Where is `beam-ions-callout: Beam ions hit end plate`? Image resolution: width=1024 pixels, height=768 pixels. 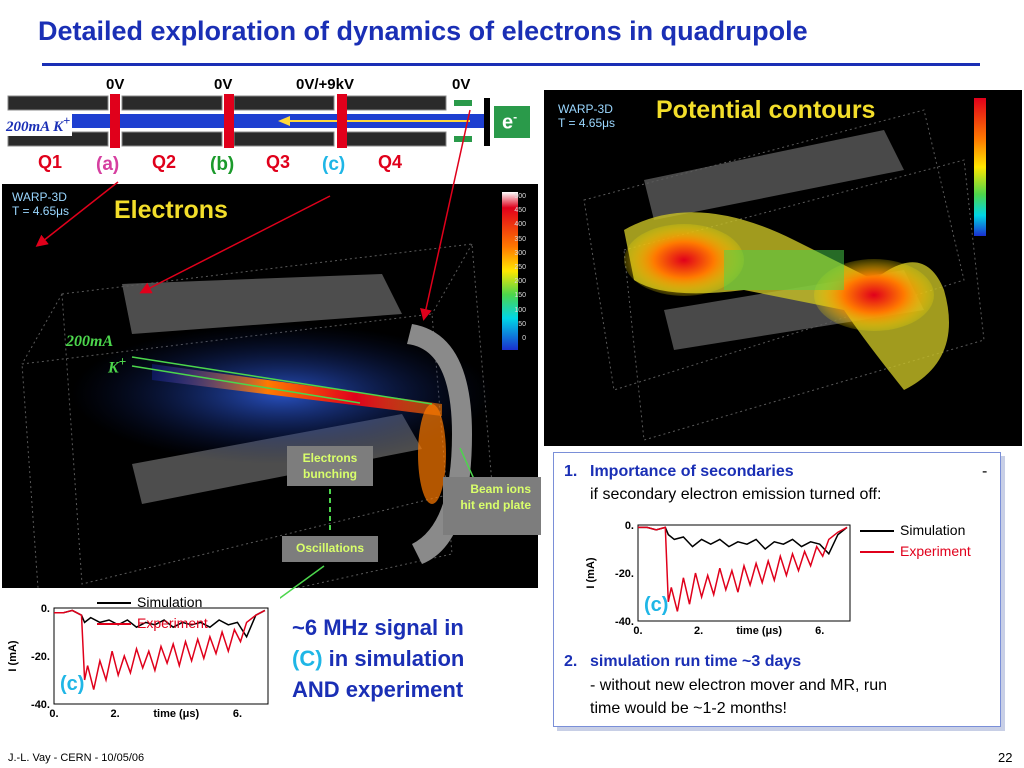 beam-ions-callout: Beam ions hit end plate is located at coordinates (492, 506).